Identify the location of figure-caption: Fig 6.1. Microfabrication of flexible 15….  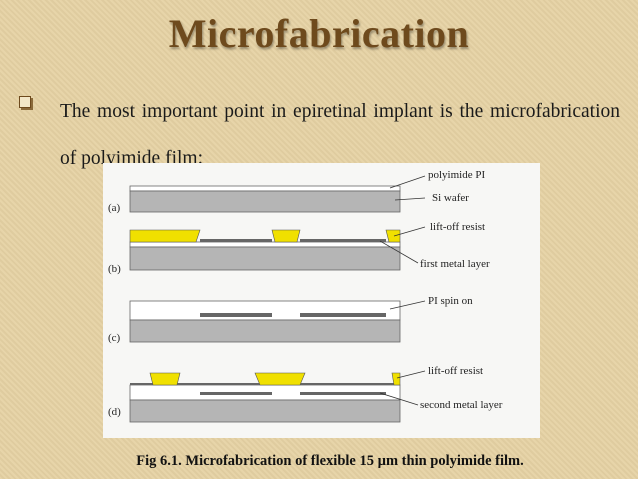
(330, 461).